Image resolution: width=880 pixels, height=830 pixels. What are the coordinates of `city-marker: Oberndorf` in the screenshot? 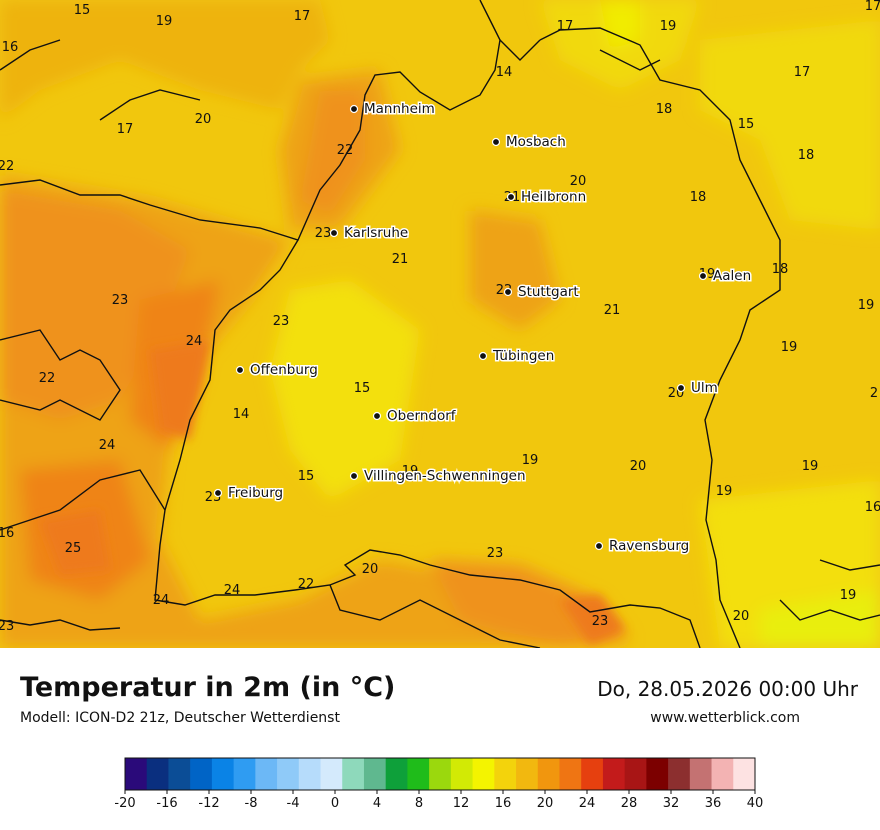 It's located at (415, 416).